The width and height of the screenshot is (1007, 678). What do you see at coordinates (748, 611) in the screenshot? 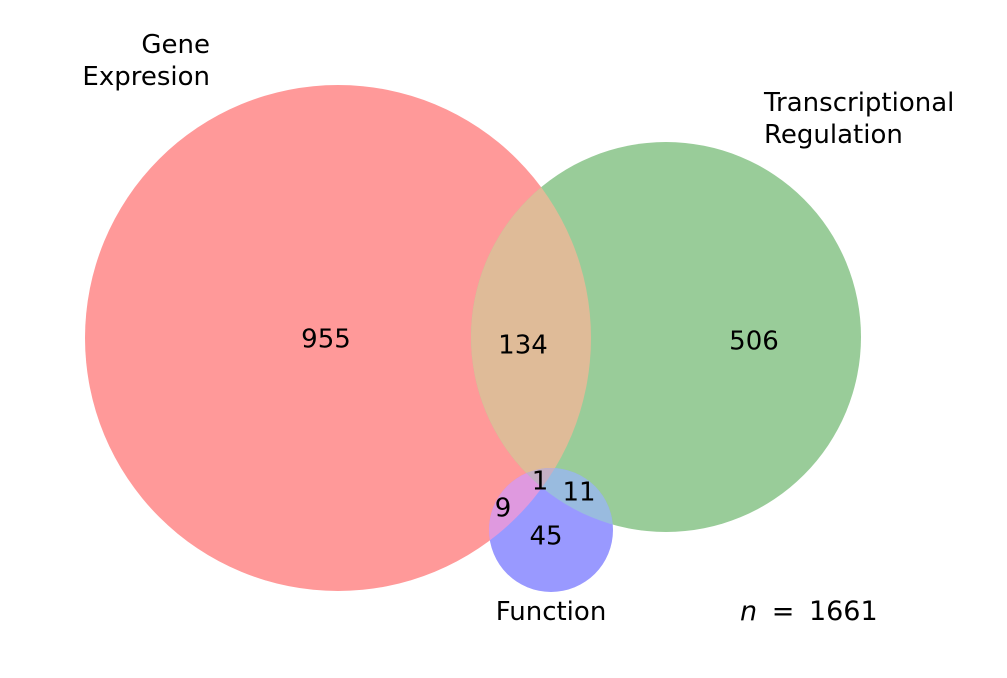
I see `total-symbol: n` at bounding box center [748, 611].